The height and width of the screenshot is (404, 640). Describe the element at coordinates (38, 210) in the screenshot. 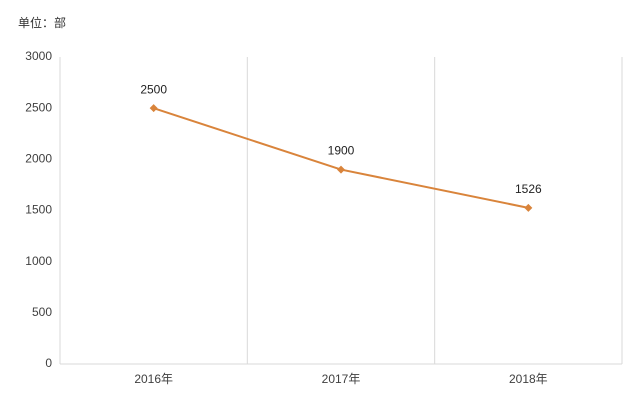

I see `y-tick-label: 1500` at that location.